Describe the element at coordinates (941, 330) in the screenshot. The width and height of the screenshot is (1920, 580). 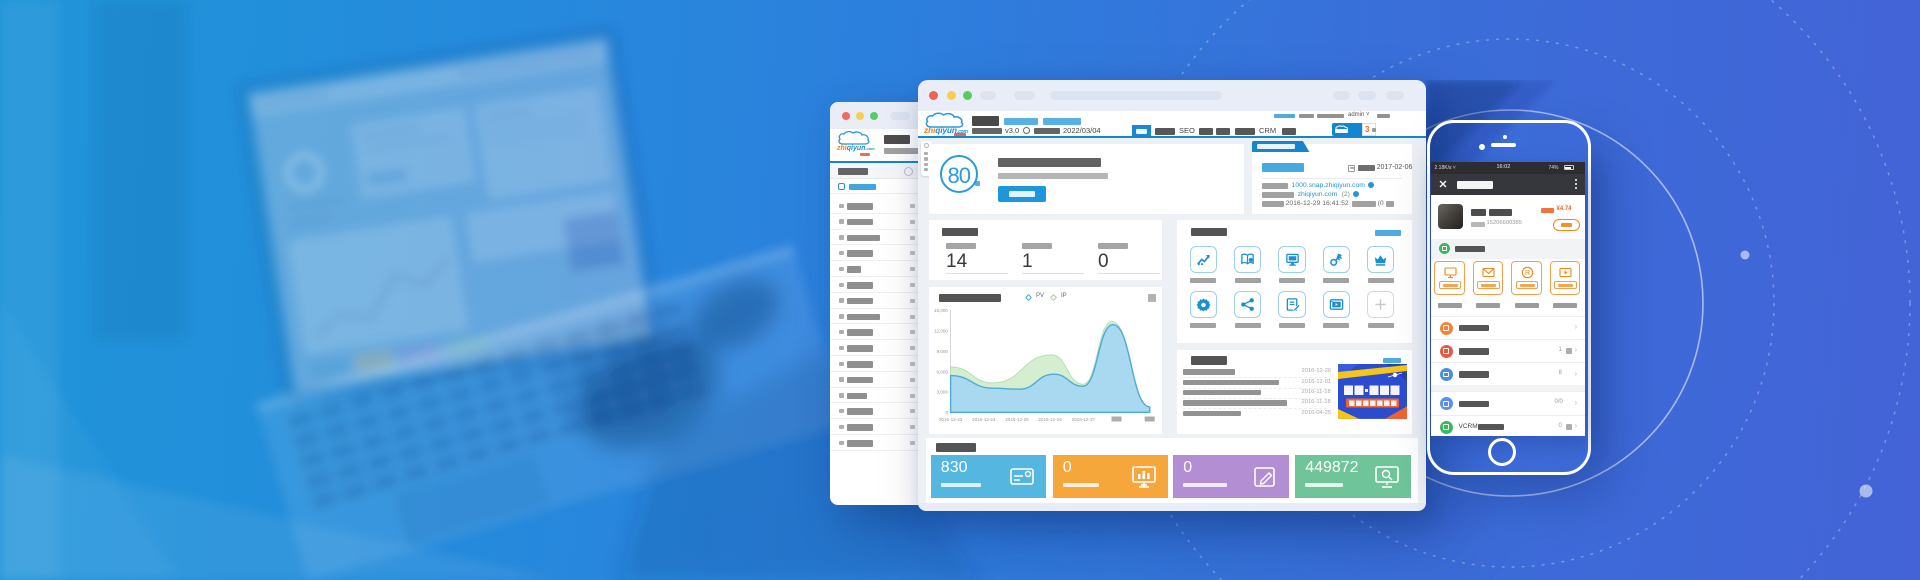
I see `svg-text: 12,000` at that location.